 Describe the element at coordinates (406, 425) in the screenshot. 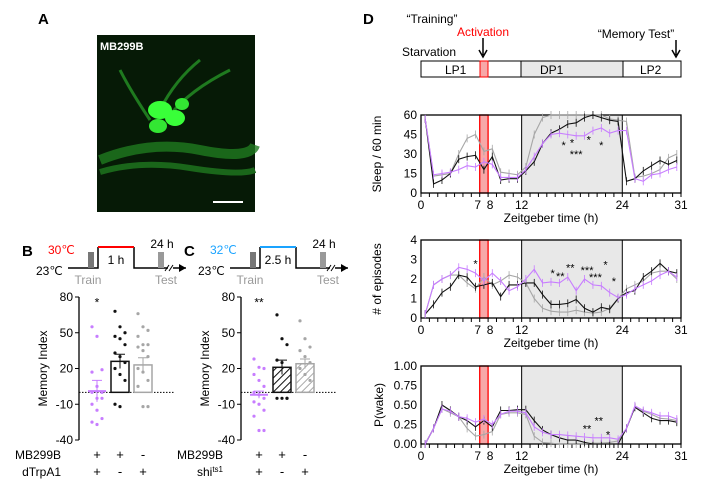

I see `y-tick-label: 0.25` at that location.